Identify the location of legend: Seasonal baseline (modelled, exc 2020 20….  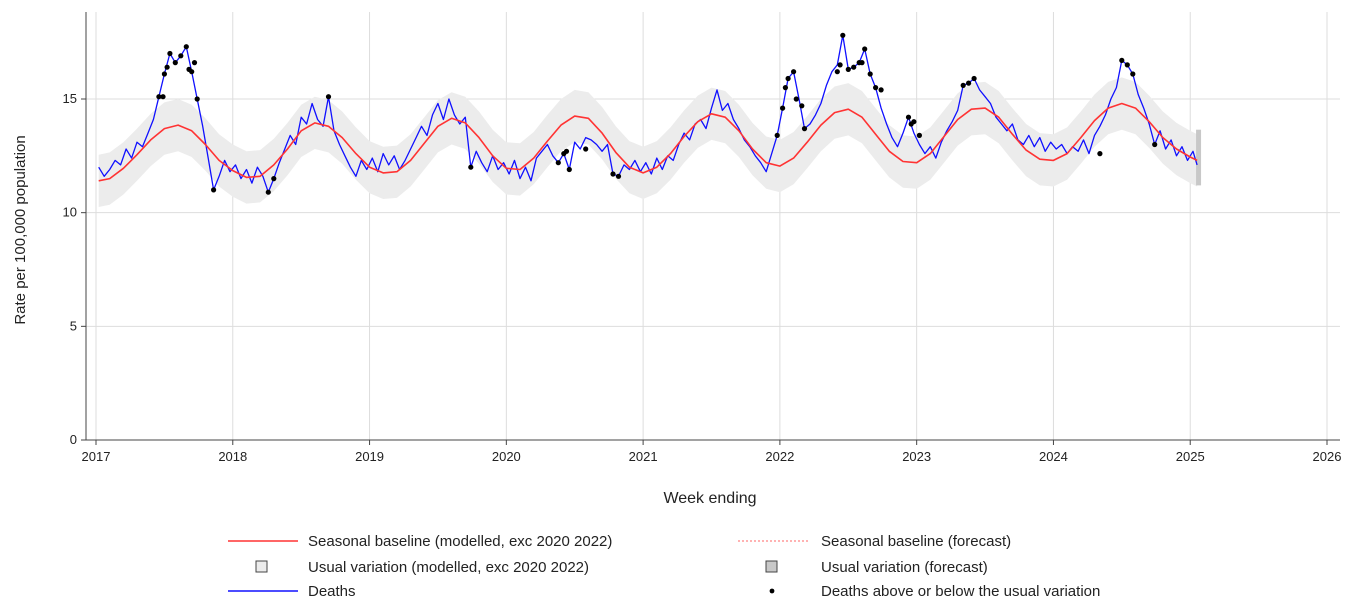
(664, 566).